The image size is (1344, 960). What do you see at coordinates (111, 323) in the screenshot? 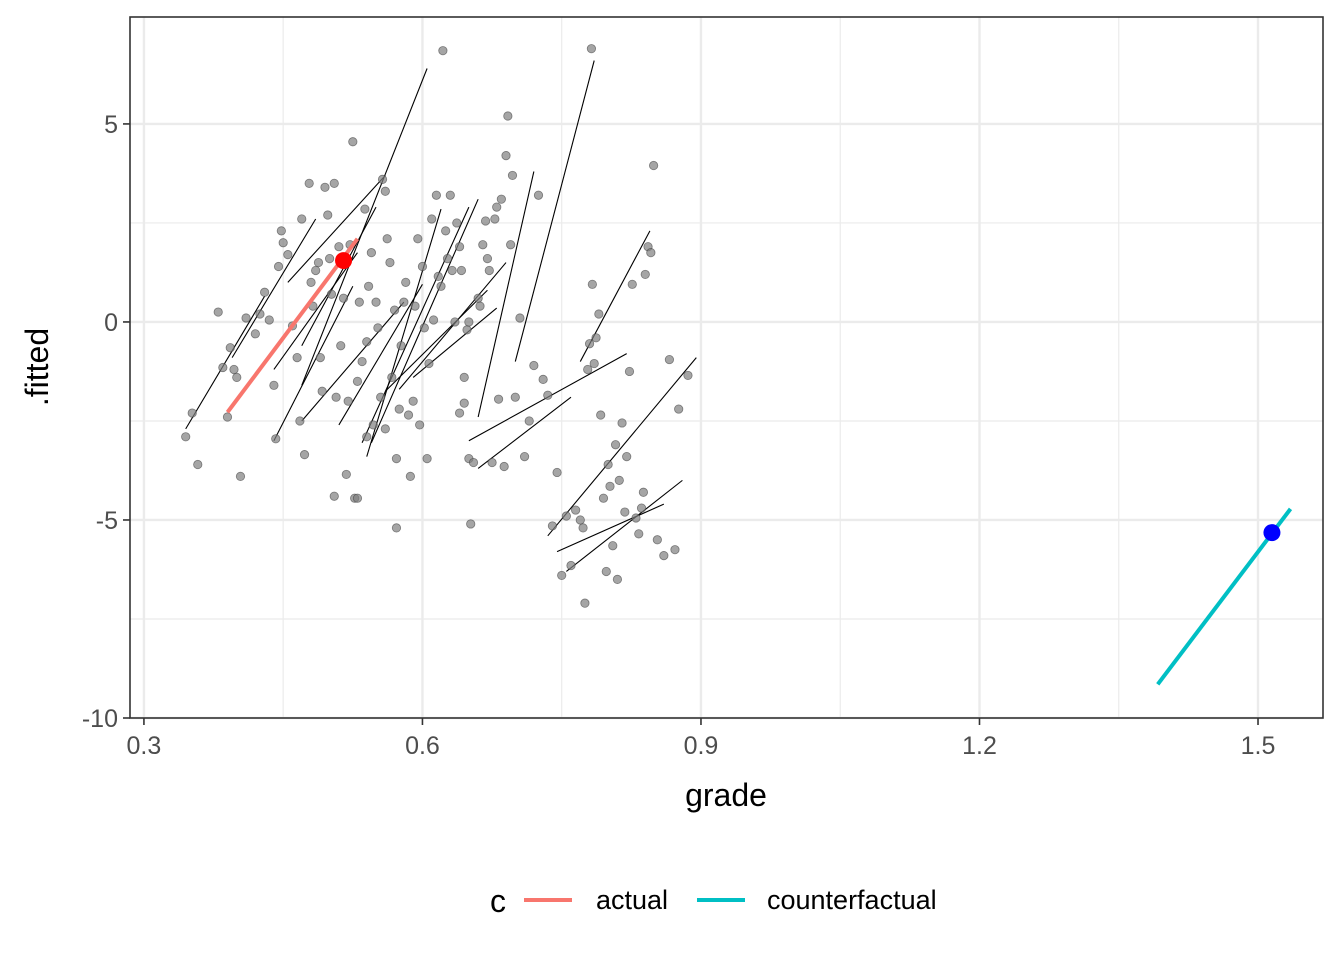
I see `y-tick-label: 0` at bounding box center [111, 323].